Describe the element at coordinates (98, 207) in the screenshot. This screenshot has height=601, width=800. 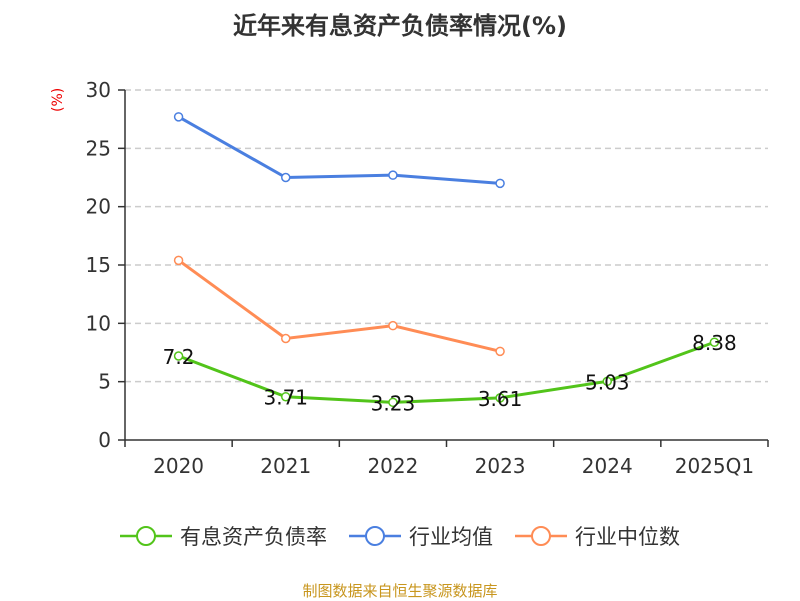
I see `y-tick-label: 20` at that location.